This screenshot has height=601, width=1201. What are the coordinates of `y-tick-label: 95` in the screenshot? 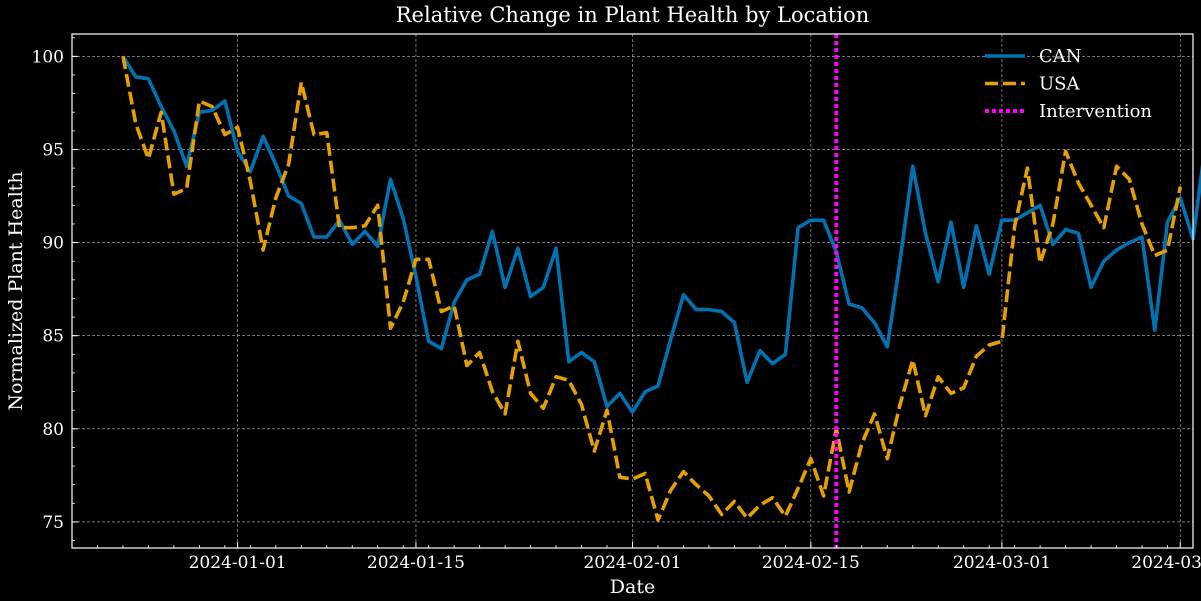 It's located at (53, 150).